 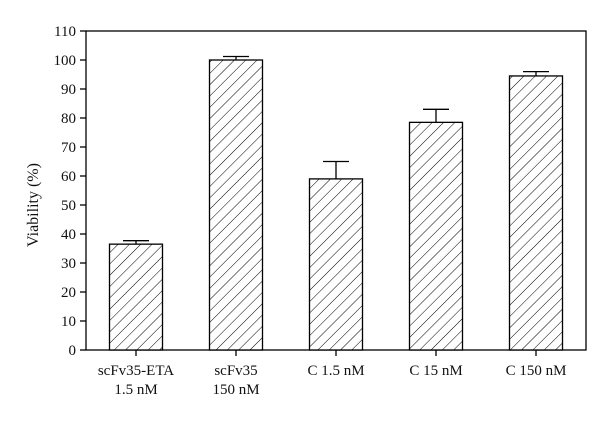 What do you see at coordinates (235, 371) in the screenshot?
I see `x-tick-label-line: scFv35` at bounding box center [235, 371].